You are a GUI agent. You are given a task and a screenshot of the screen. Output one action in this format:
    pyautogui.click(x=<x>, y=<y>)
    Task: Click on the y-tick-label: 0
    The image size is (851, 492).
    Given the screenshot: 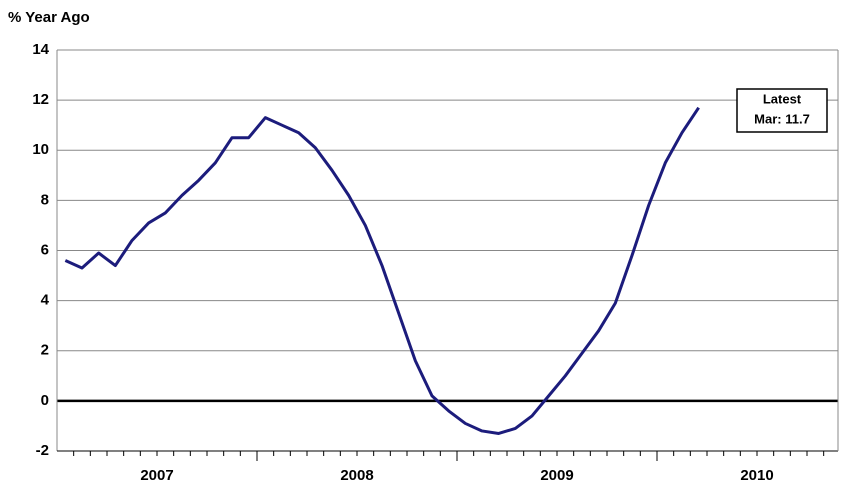 What is the action you would take?
    pyautogui.click(x=45, y=400)
    